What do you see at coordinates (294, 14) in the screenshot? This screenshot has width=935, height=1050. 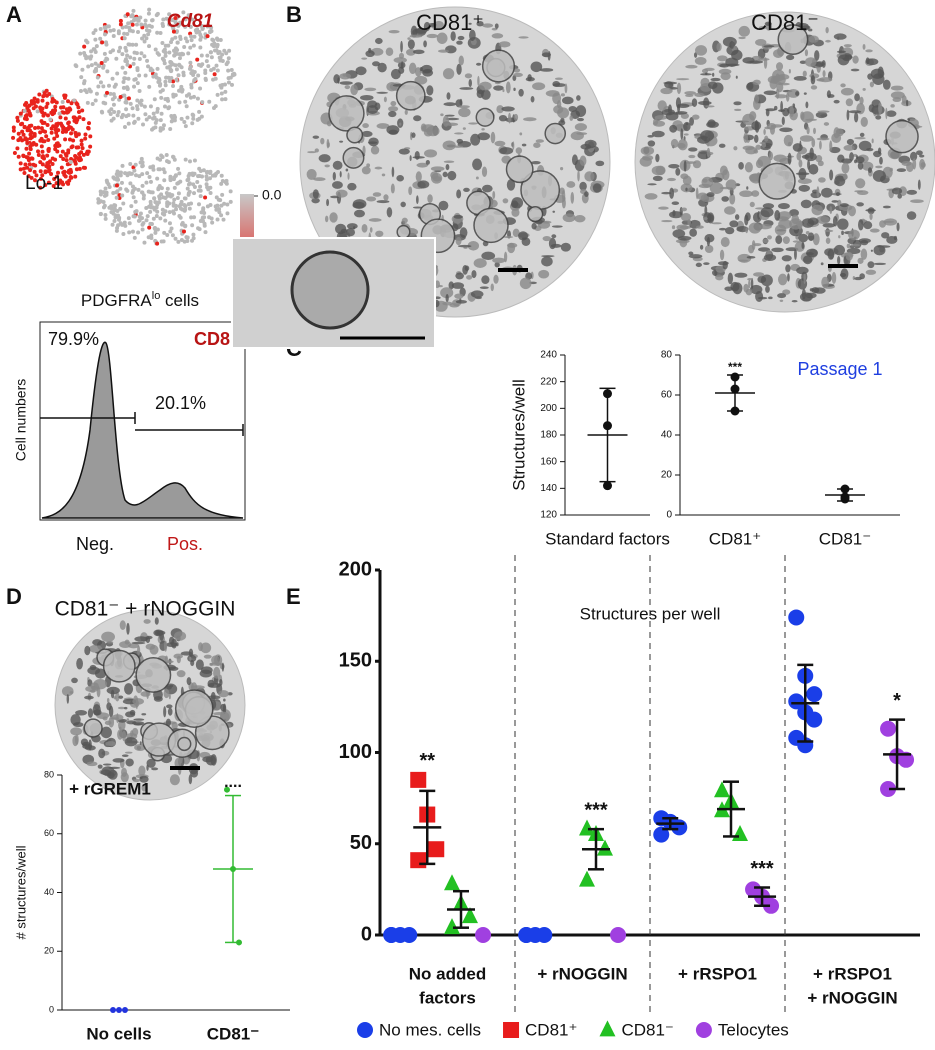 I see `panel-letter: B` at bounding box center [294, 14].